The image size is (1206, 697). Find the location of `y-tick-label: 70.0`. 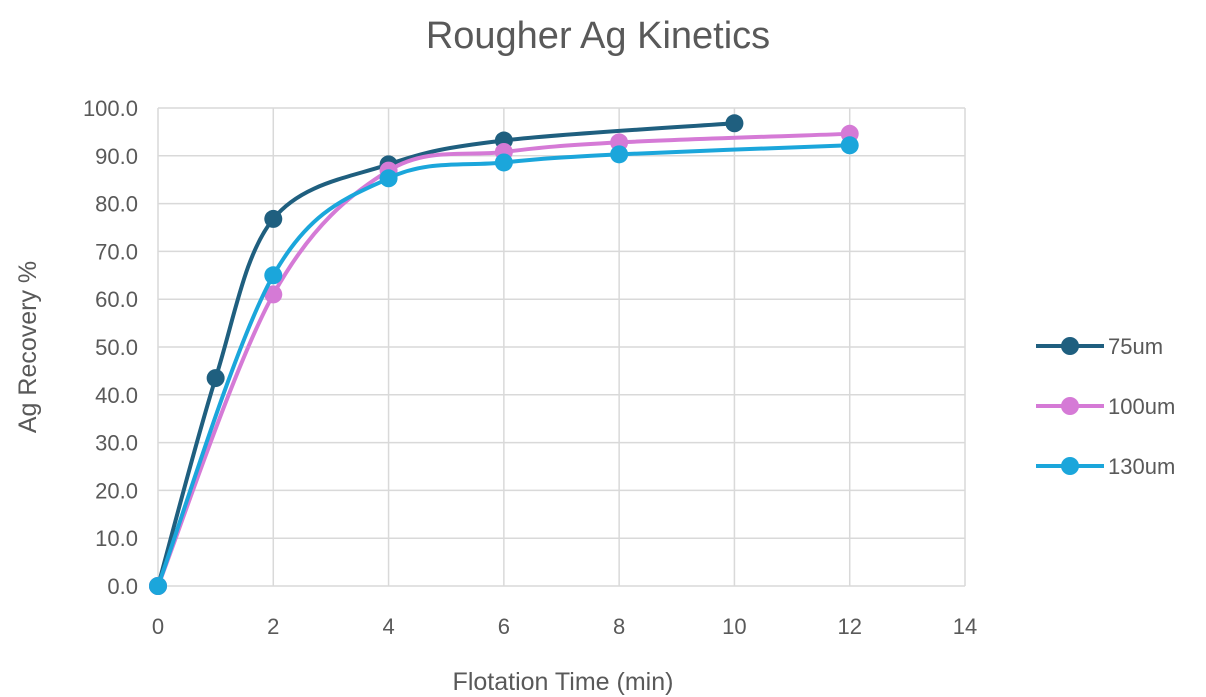

y-tick-label: 70.0 is located at coordinates (116, 251).